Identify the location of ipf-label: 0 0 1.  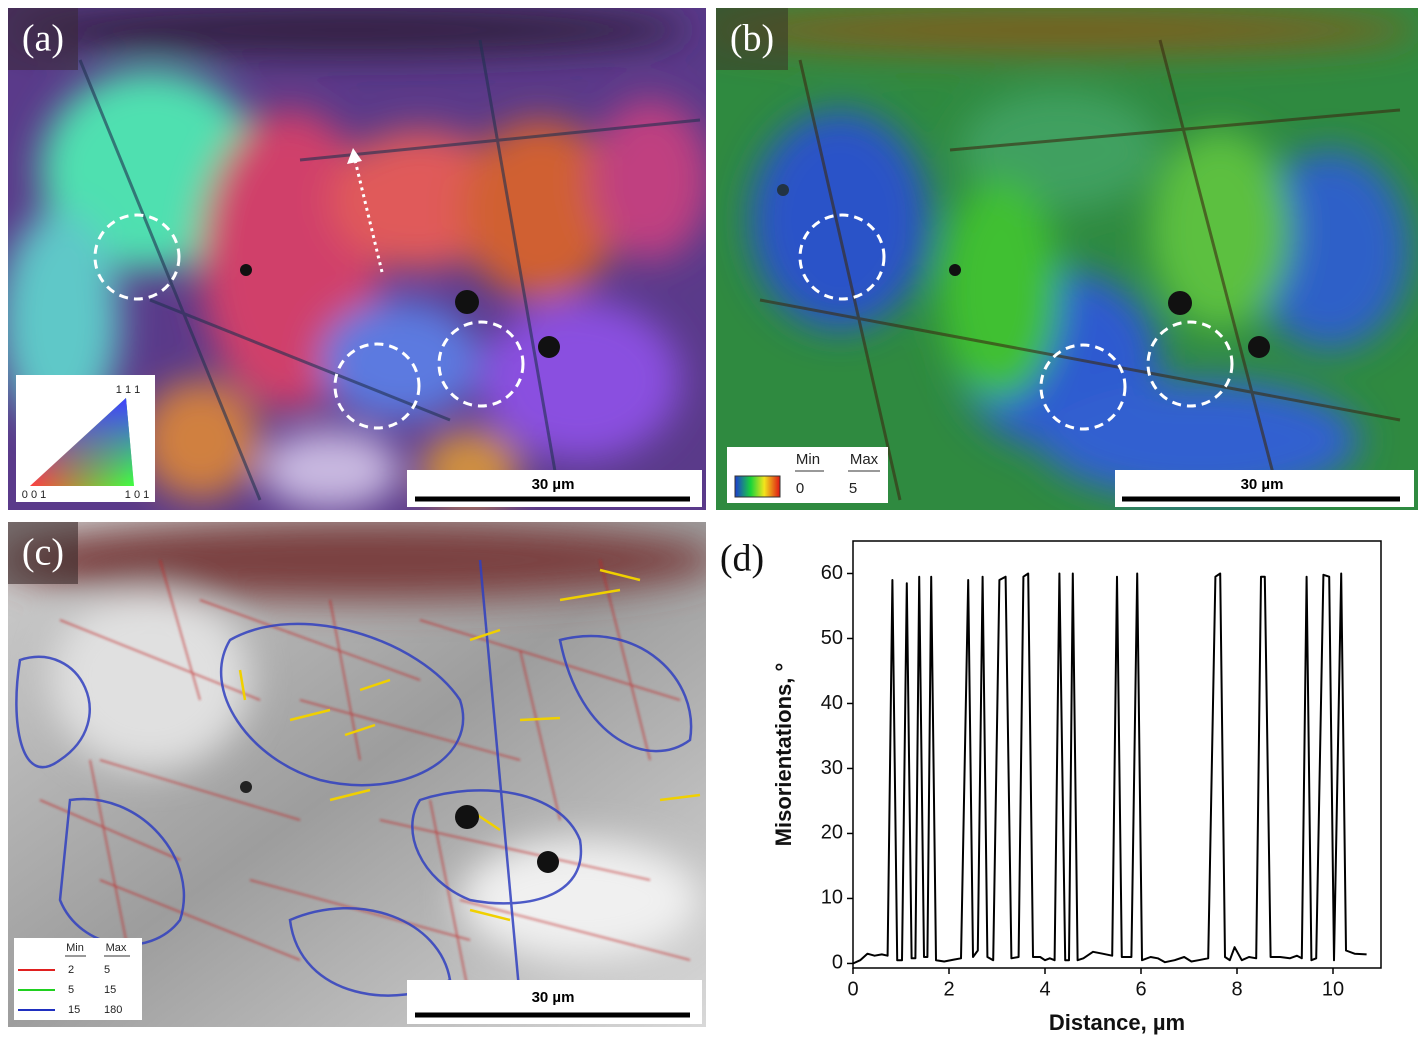
(34, 495).